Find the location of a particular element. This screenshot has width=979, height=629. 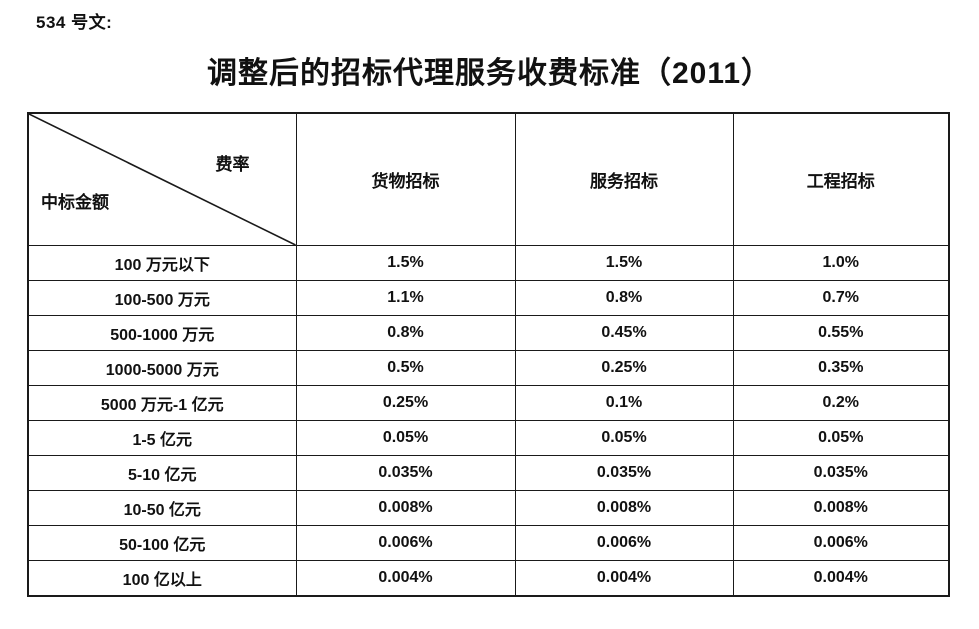

rate-cell-service: 0.05% is located at coordinates (624, 438).